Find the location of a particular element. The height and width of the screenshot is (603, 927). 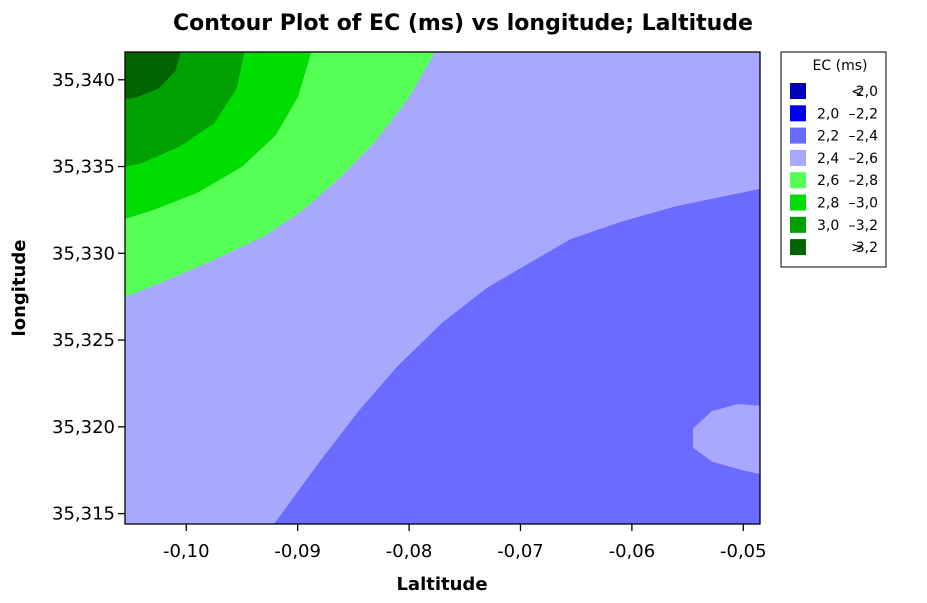

x-tick-label: -0,10 is located at coordinates (186, 551).